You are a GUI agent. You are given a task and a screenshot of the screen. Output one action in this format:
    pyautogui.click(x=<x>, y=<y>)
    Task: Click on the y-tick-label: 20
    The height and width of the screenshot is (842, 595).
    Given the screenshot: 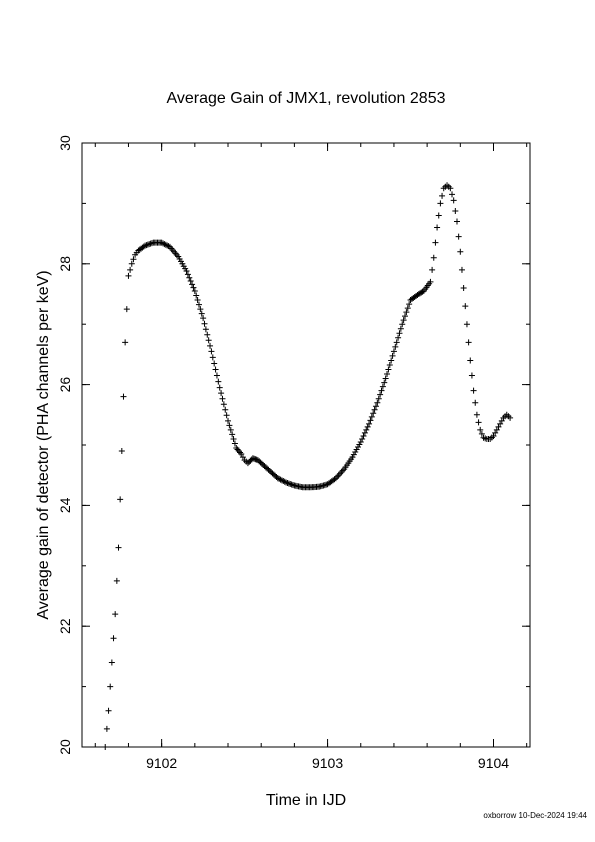 What is the action you would take?
    pyautogui.click(x=65, y=747)
    